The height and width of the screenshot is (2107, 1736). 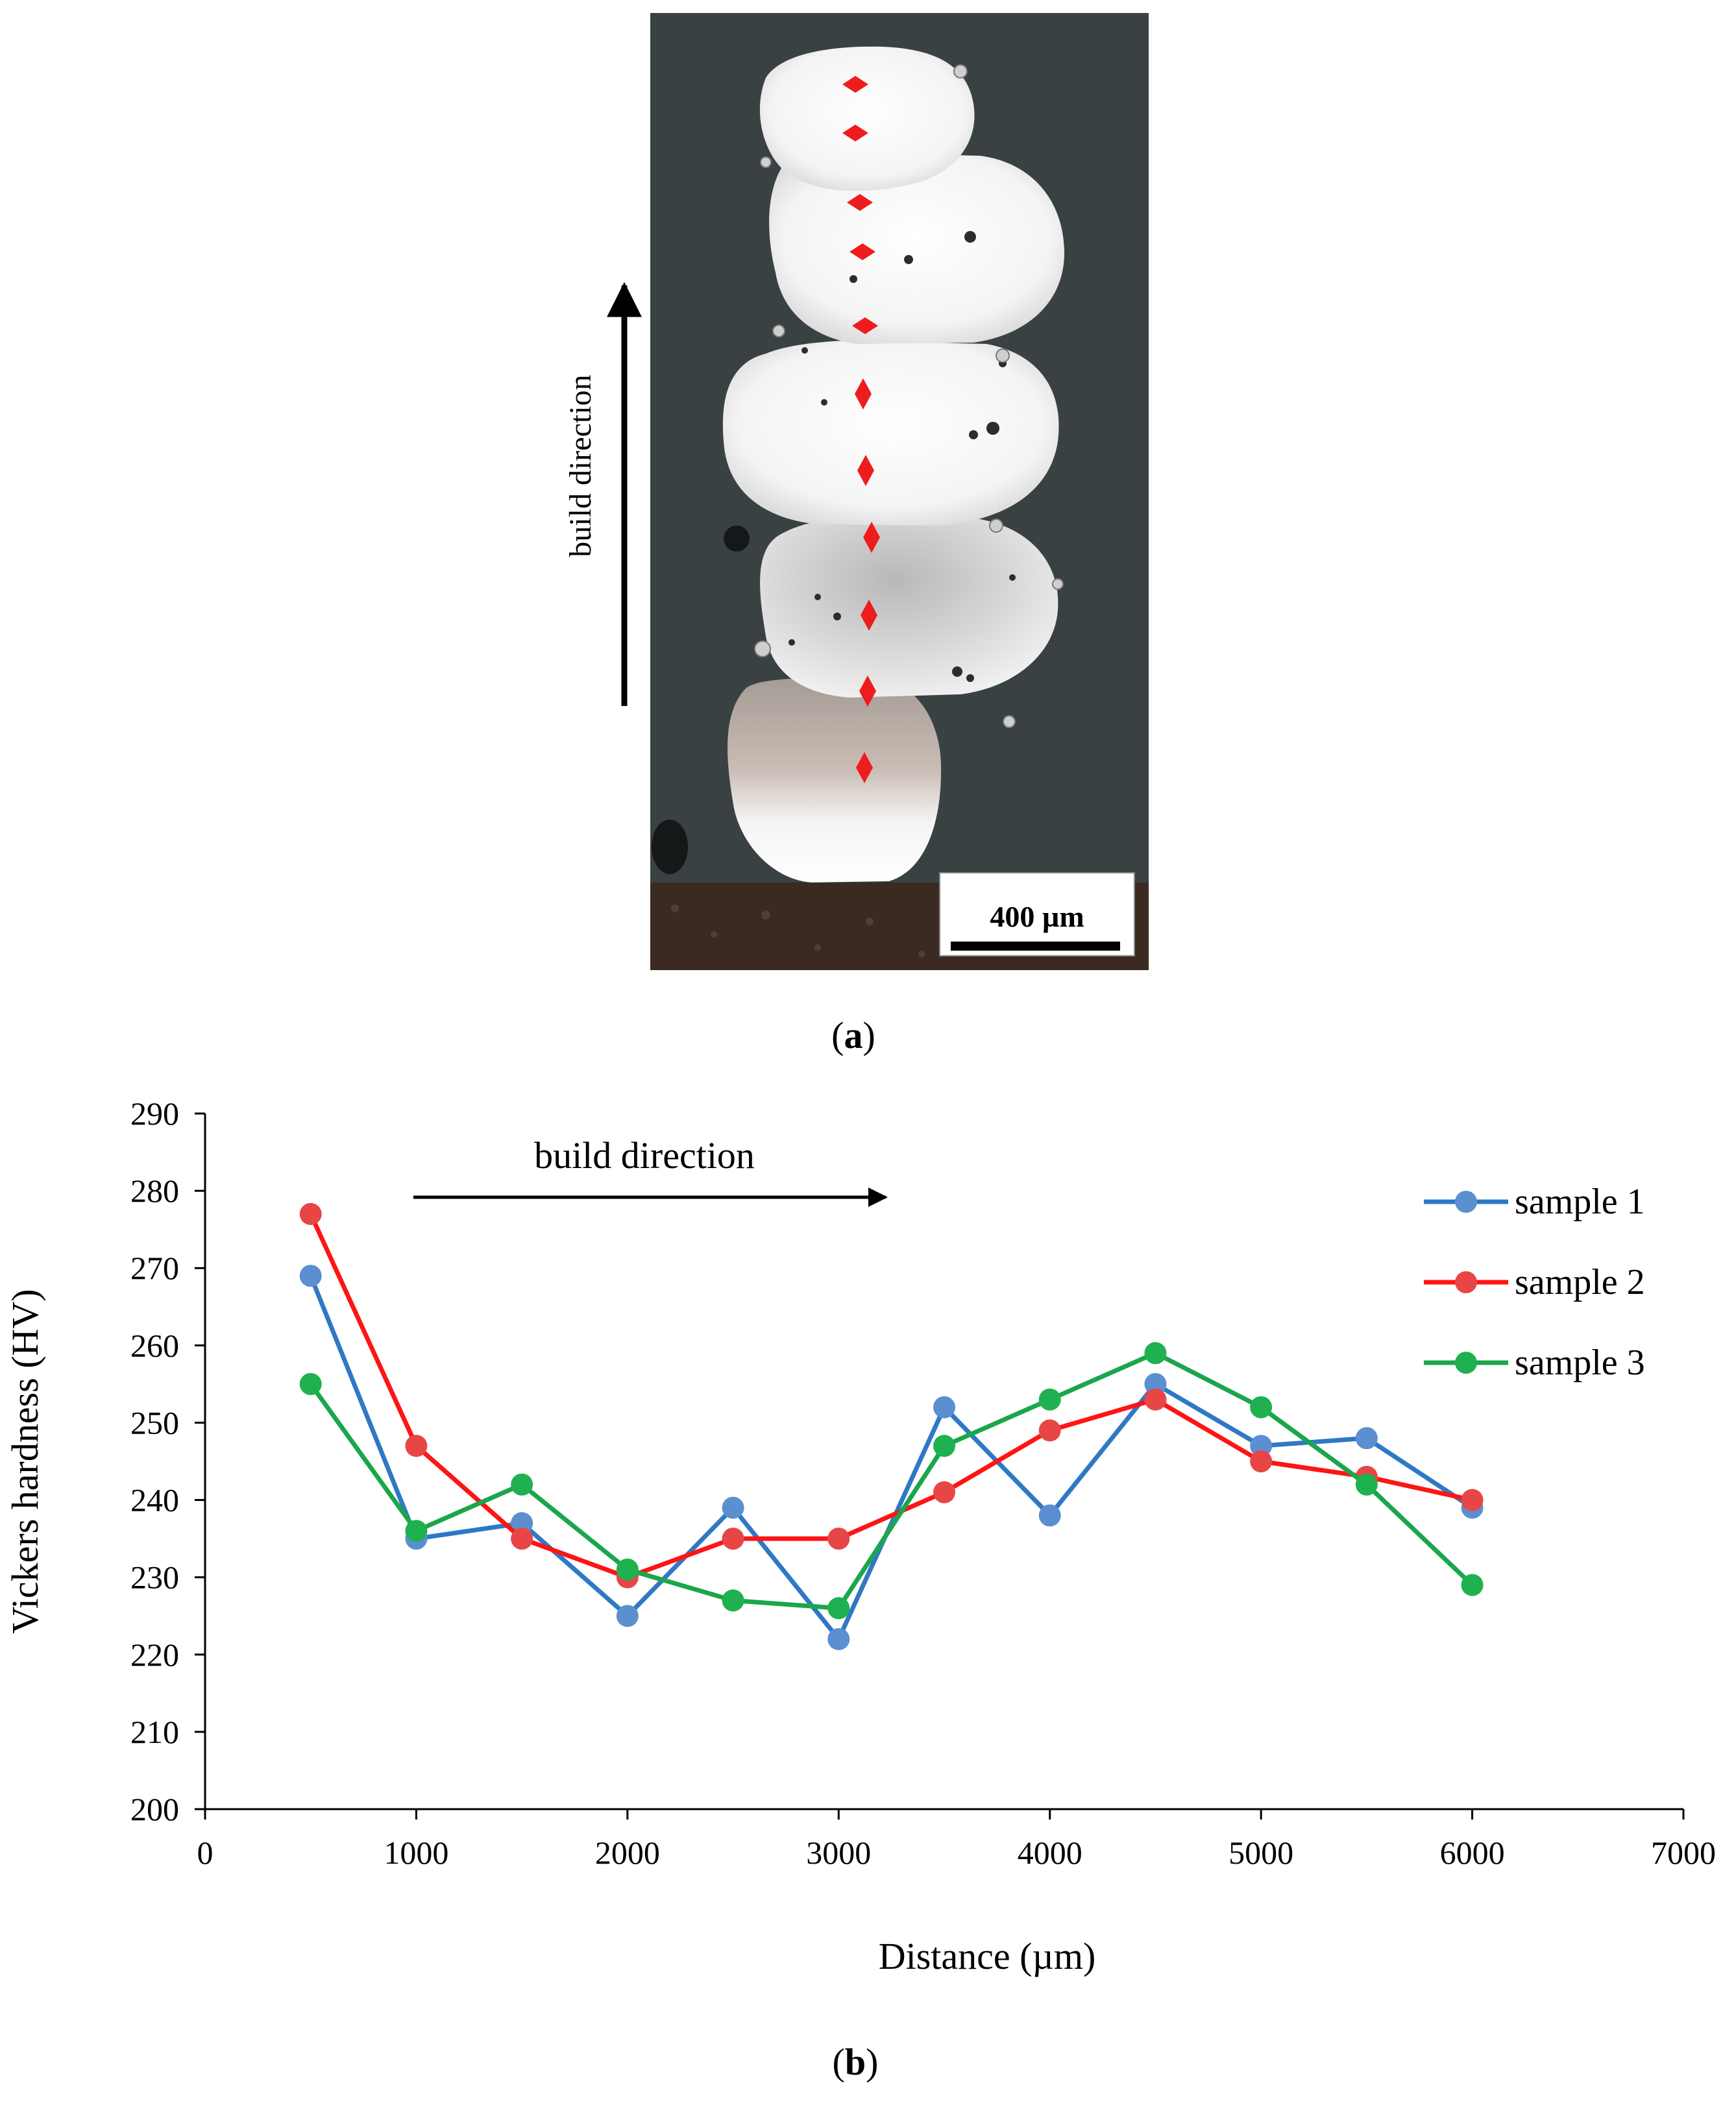 I want to click on chart-legend: sample 1 sample 2 sample 3, so click(x=1534, y=1282).